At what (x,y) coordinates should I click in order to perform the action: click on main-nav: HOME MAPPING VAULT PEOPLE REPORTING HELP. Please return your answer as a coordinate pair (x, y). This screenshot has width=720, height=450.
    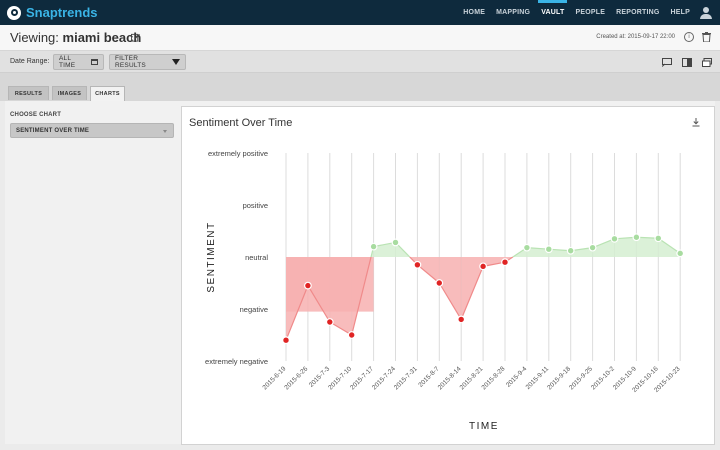
    Looking at the image, I should click on (582, 12).